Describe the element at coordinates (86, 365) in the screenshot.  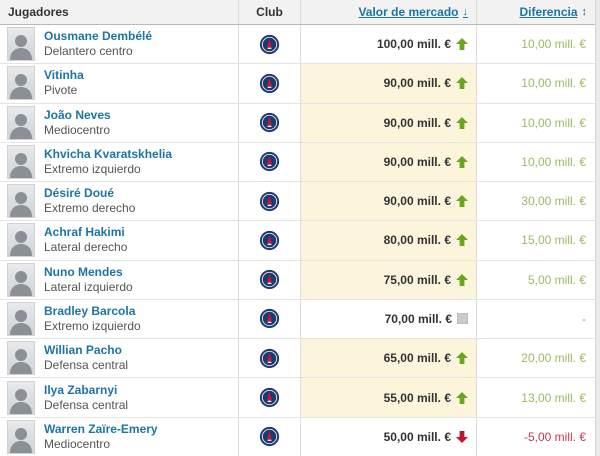
I see `player-position: Defensa central` at that location.